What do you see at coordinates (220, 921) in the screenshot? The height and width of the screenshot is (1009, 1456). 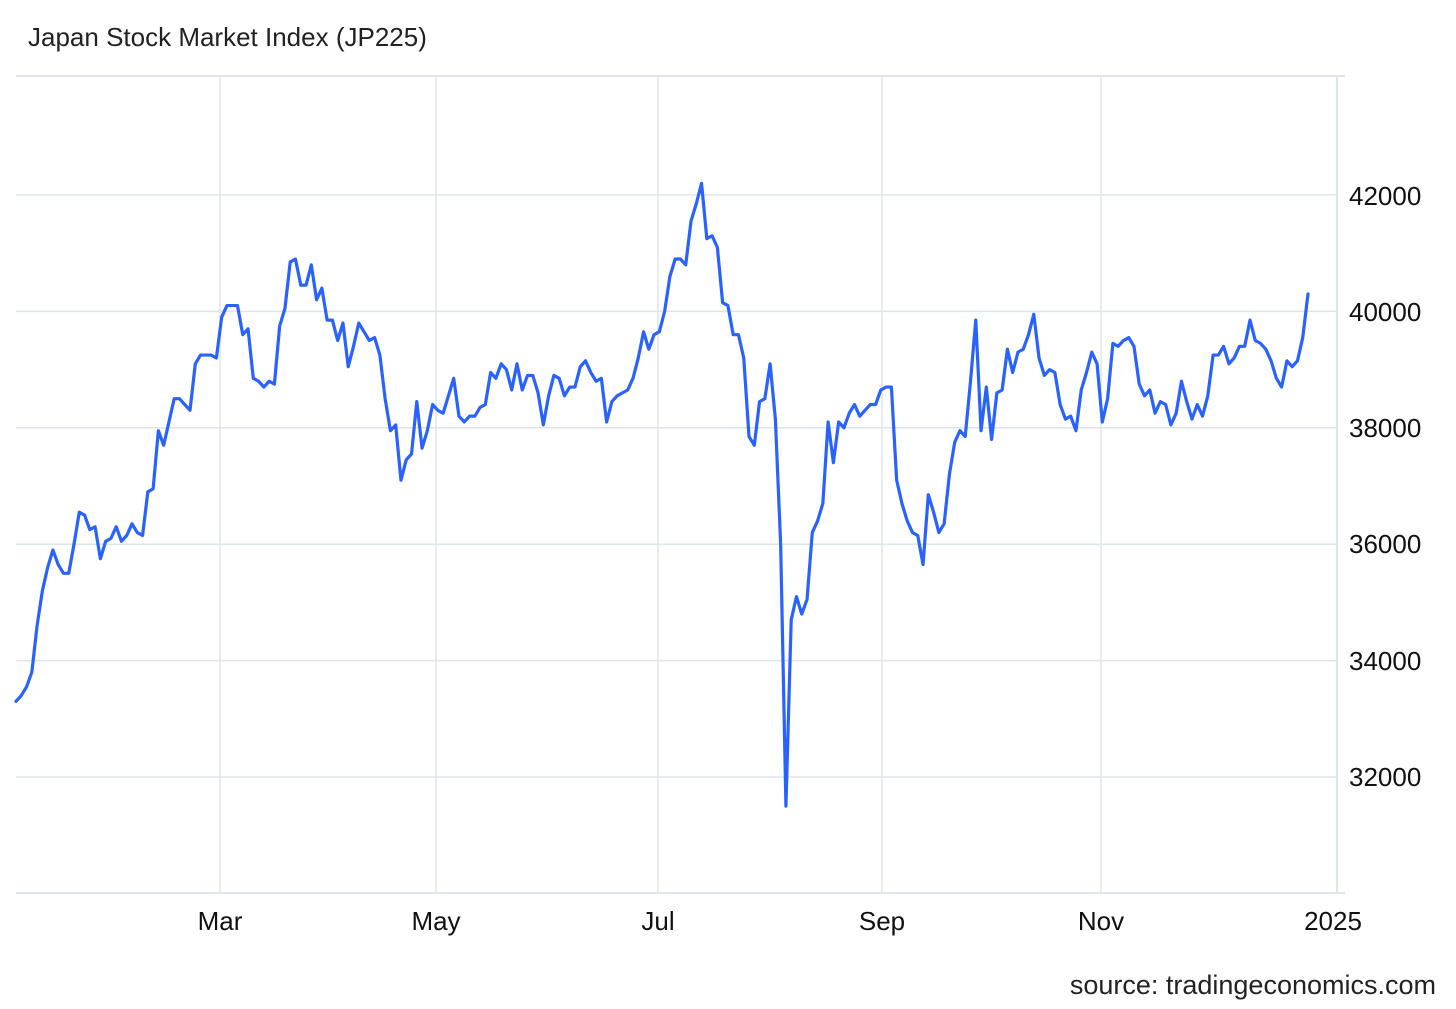 I see `x-tick-mar: Mar` at bounding box center [220, 921].